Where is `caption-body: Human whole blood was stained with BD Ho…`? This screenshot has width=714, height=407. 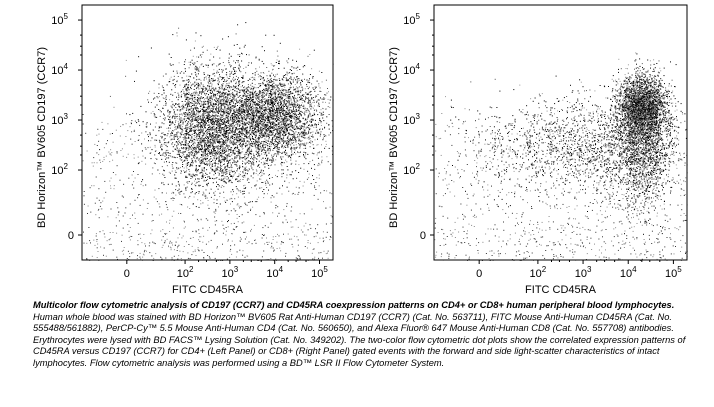 caption-body: Human whole blood was stained with BD Ho… is located at coordinates (359, 339).